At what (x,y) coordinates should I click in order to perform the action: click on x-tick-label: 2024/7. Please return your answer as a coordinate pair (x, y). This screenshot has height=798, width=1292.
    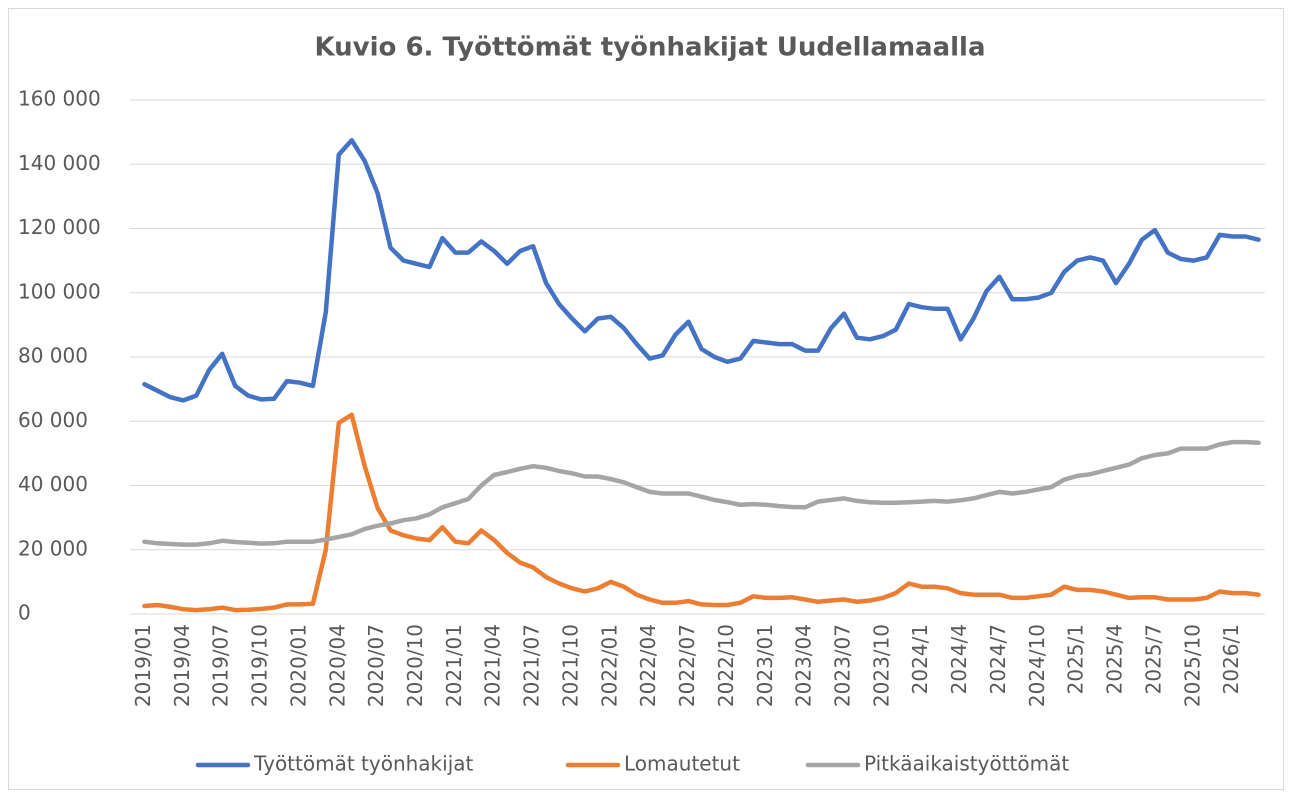
    Looking at the image, I should click on (998, 659).